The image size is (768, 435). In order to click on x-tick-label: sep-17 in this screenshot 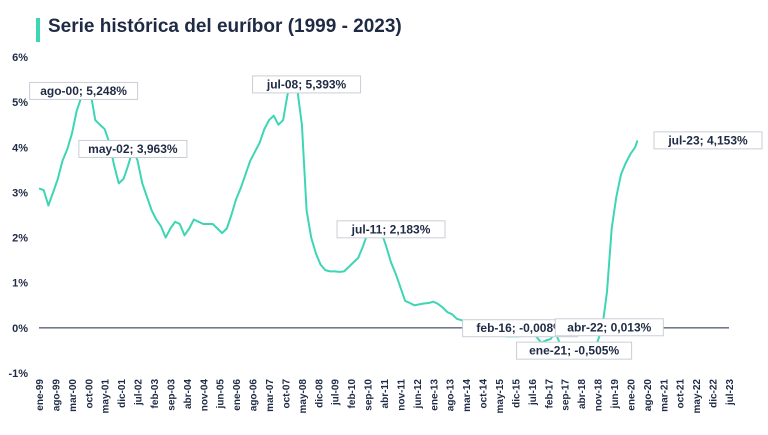, I will do `click(566, 395)`.